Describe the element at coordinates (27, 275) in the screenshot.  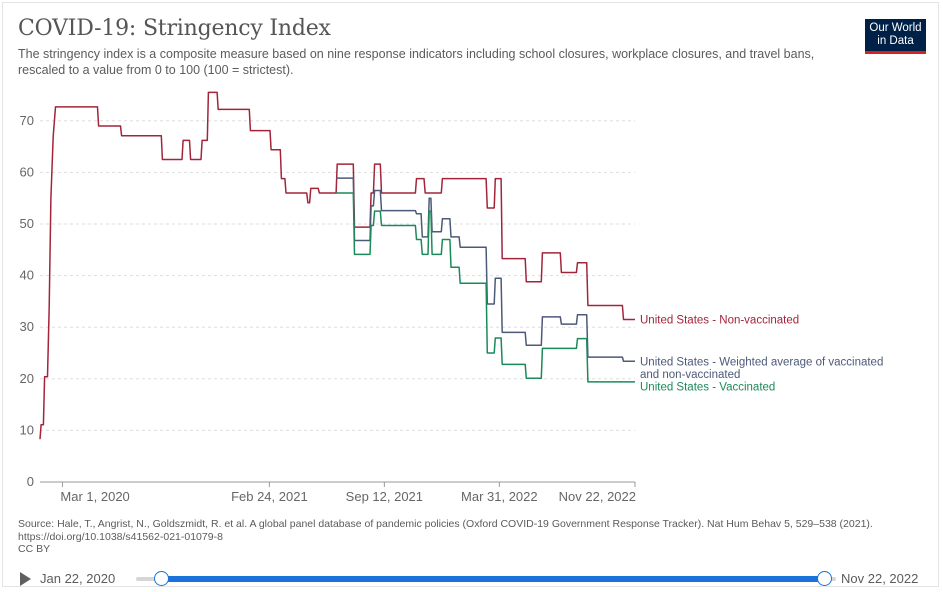
I see `y-tick-label: 40` at that location.